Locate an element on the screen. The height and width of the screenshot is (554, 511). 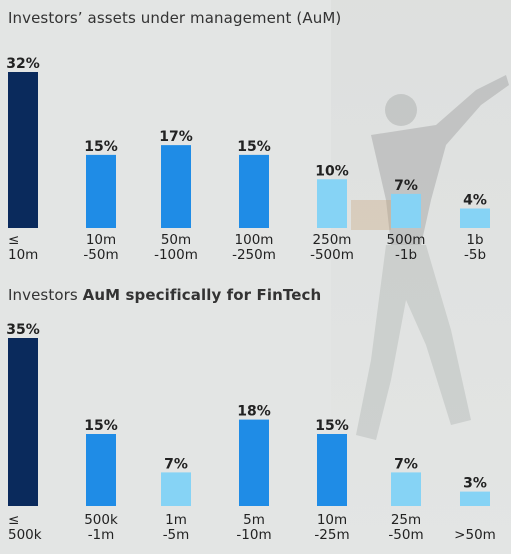
tick-label: -100m is located at coordinates (176, 255).